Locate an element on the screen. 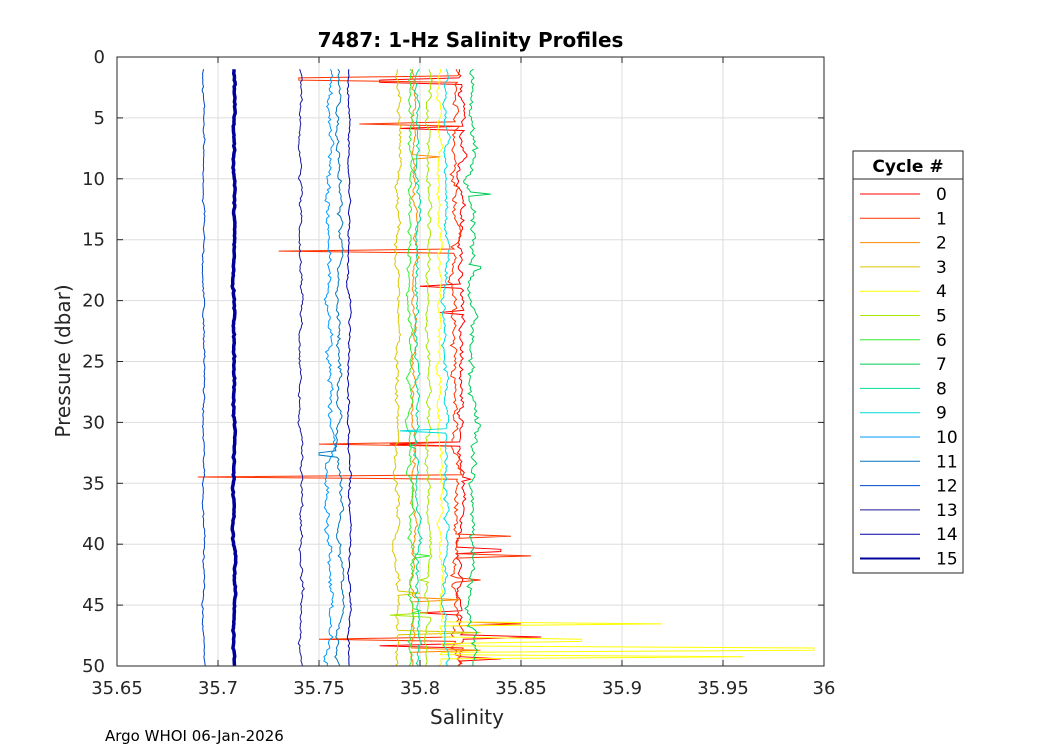  footer-credit: Argo WHOI 06-Jan-2026 is located at coordinates (194, 736).